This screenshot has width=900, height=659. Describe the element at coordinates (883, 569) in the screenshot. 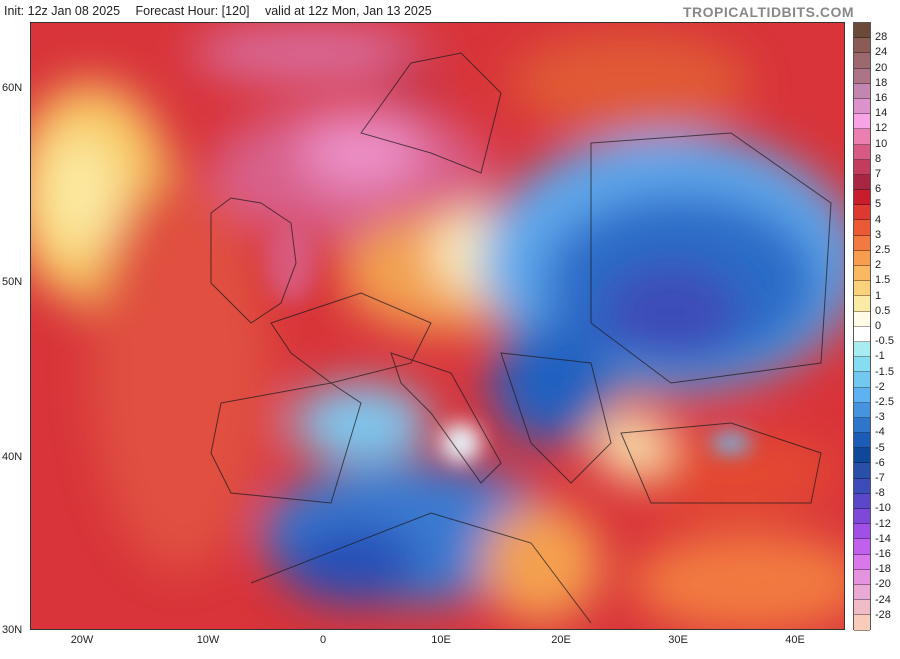

I see `colorbar-label: -18` at that location.